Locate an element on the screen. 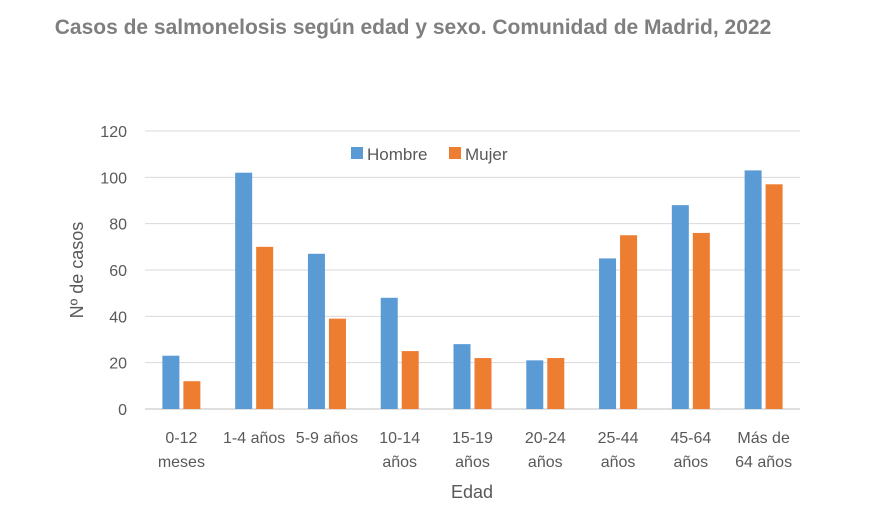 The width and height of the screenshot is (879, 526). x-tick-label: 64 años is located at coordinates (763, 462).